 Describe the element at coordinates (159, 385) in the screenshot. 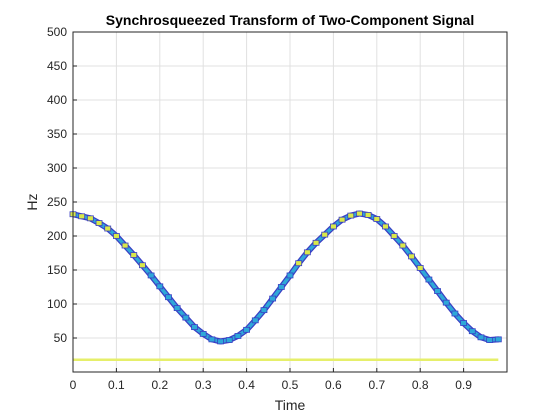

I see `x-tick-label: 0.2` at that location.